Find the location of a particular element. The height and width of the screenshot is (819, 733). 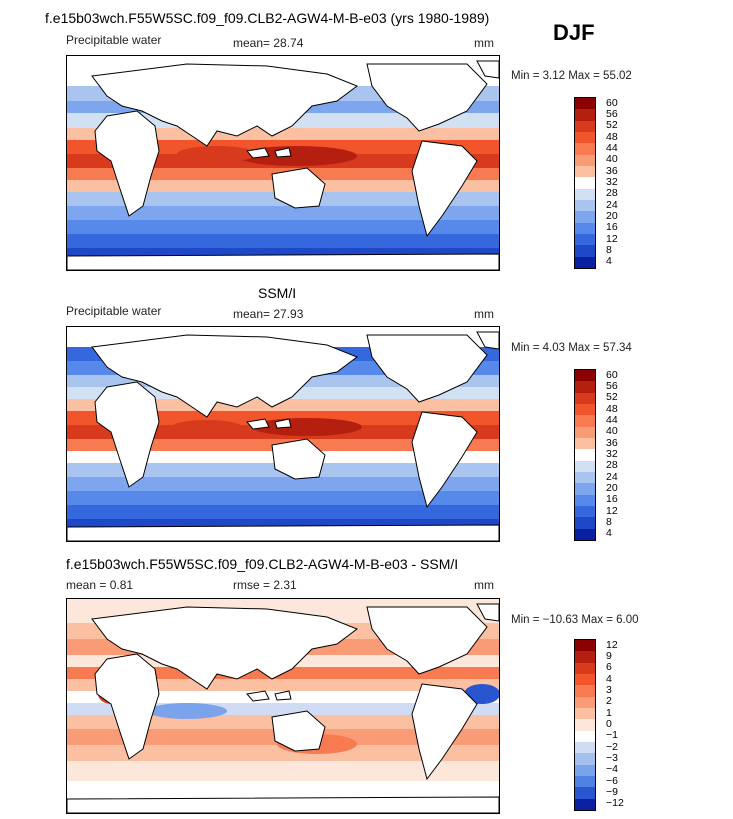

panel-3-colorbar is located at coordinates (585, 725).